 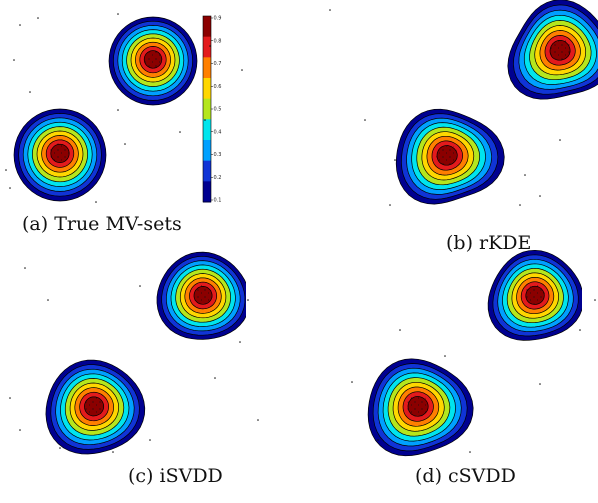 What do you see at coordinates (560, 50) in the screenshot?
I see `blob-b-upper-sample-cluster` at bounding box center [560, 50].